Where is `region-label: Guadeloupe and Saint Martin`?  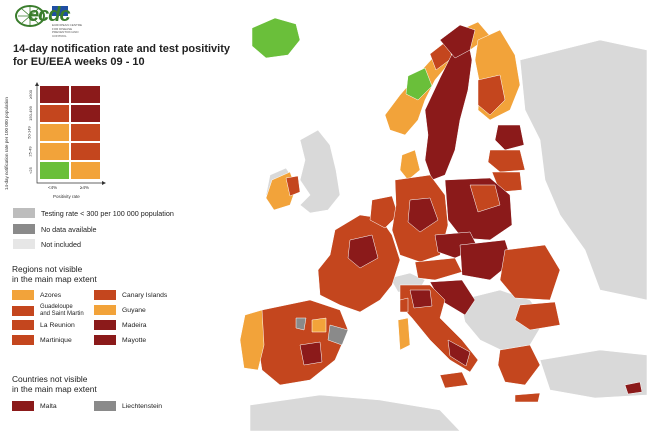
region-label: Guadeloupe and Saint Martin is located at coordinates (62, 310).